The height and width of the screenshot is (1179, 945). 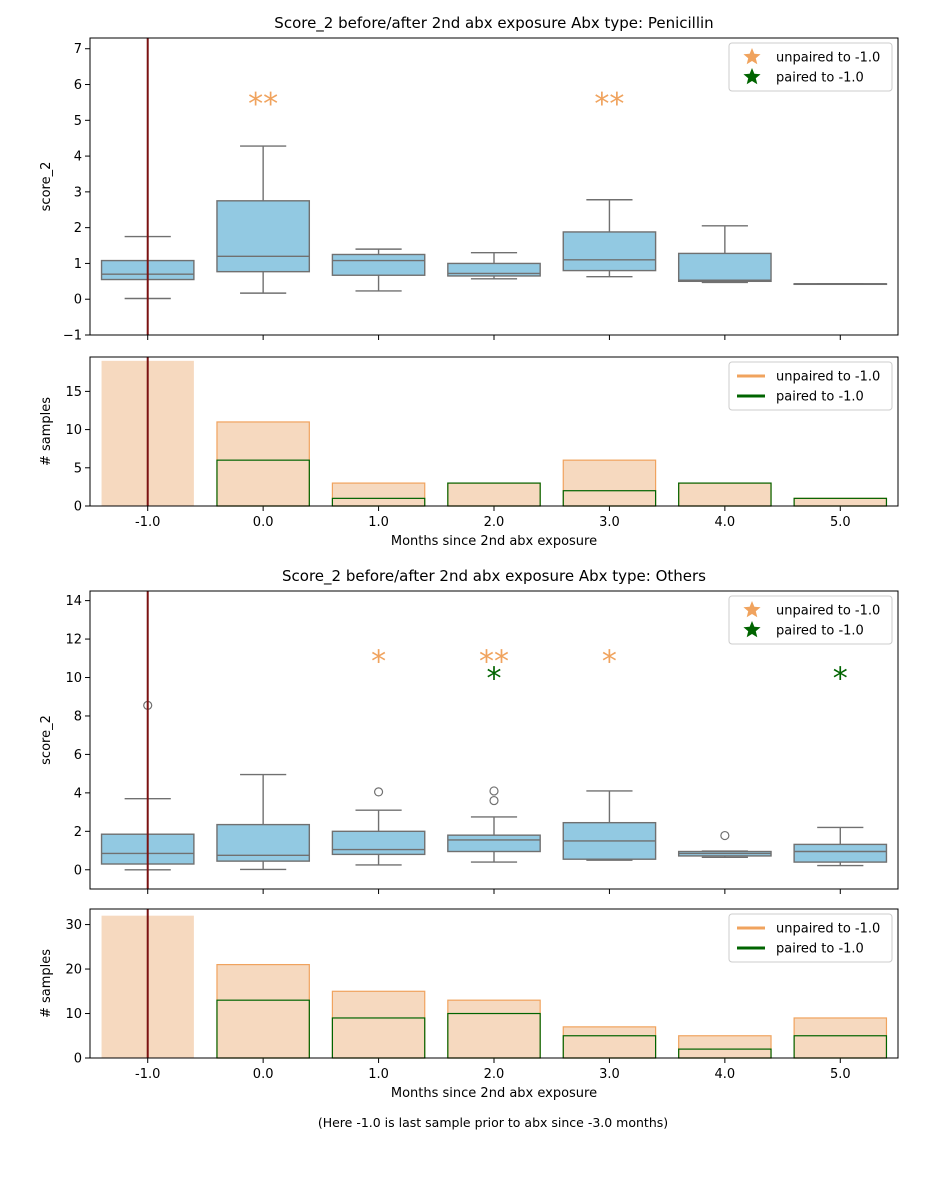 I want to click on y-tick-label: −1, so click(x=72, y=336).